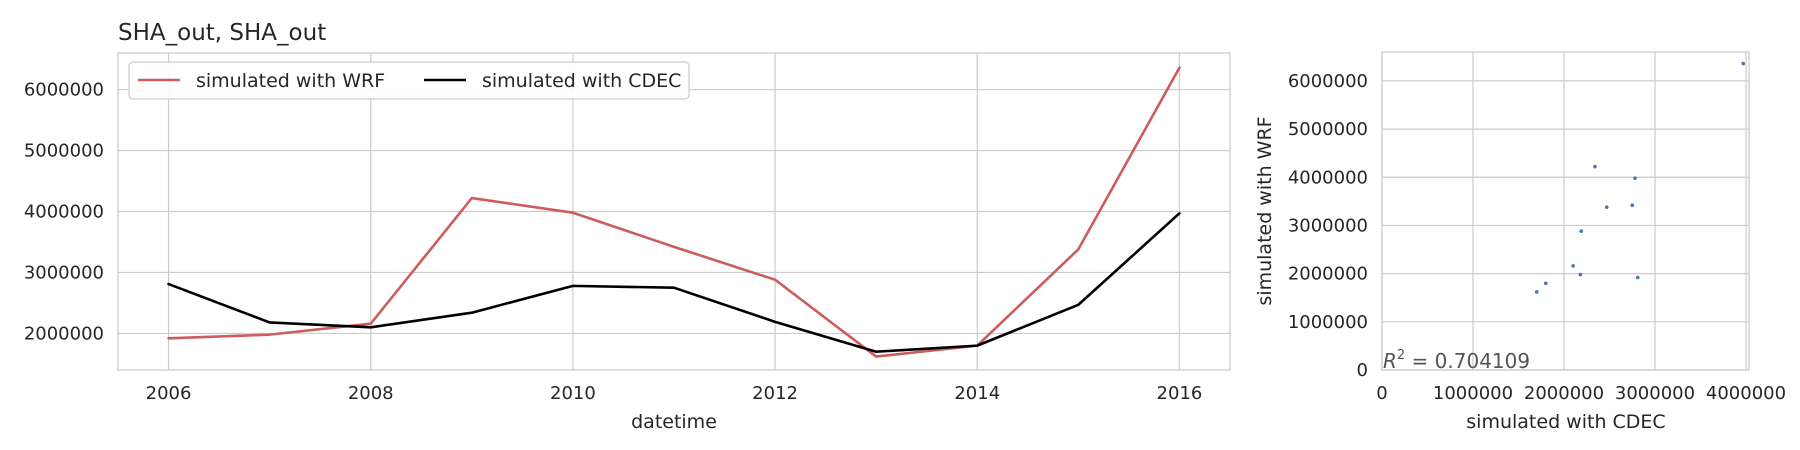  I want to click on scatter-y-tick-label: 5000000, so click(1328, 129).